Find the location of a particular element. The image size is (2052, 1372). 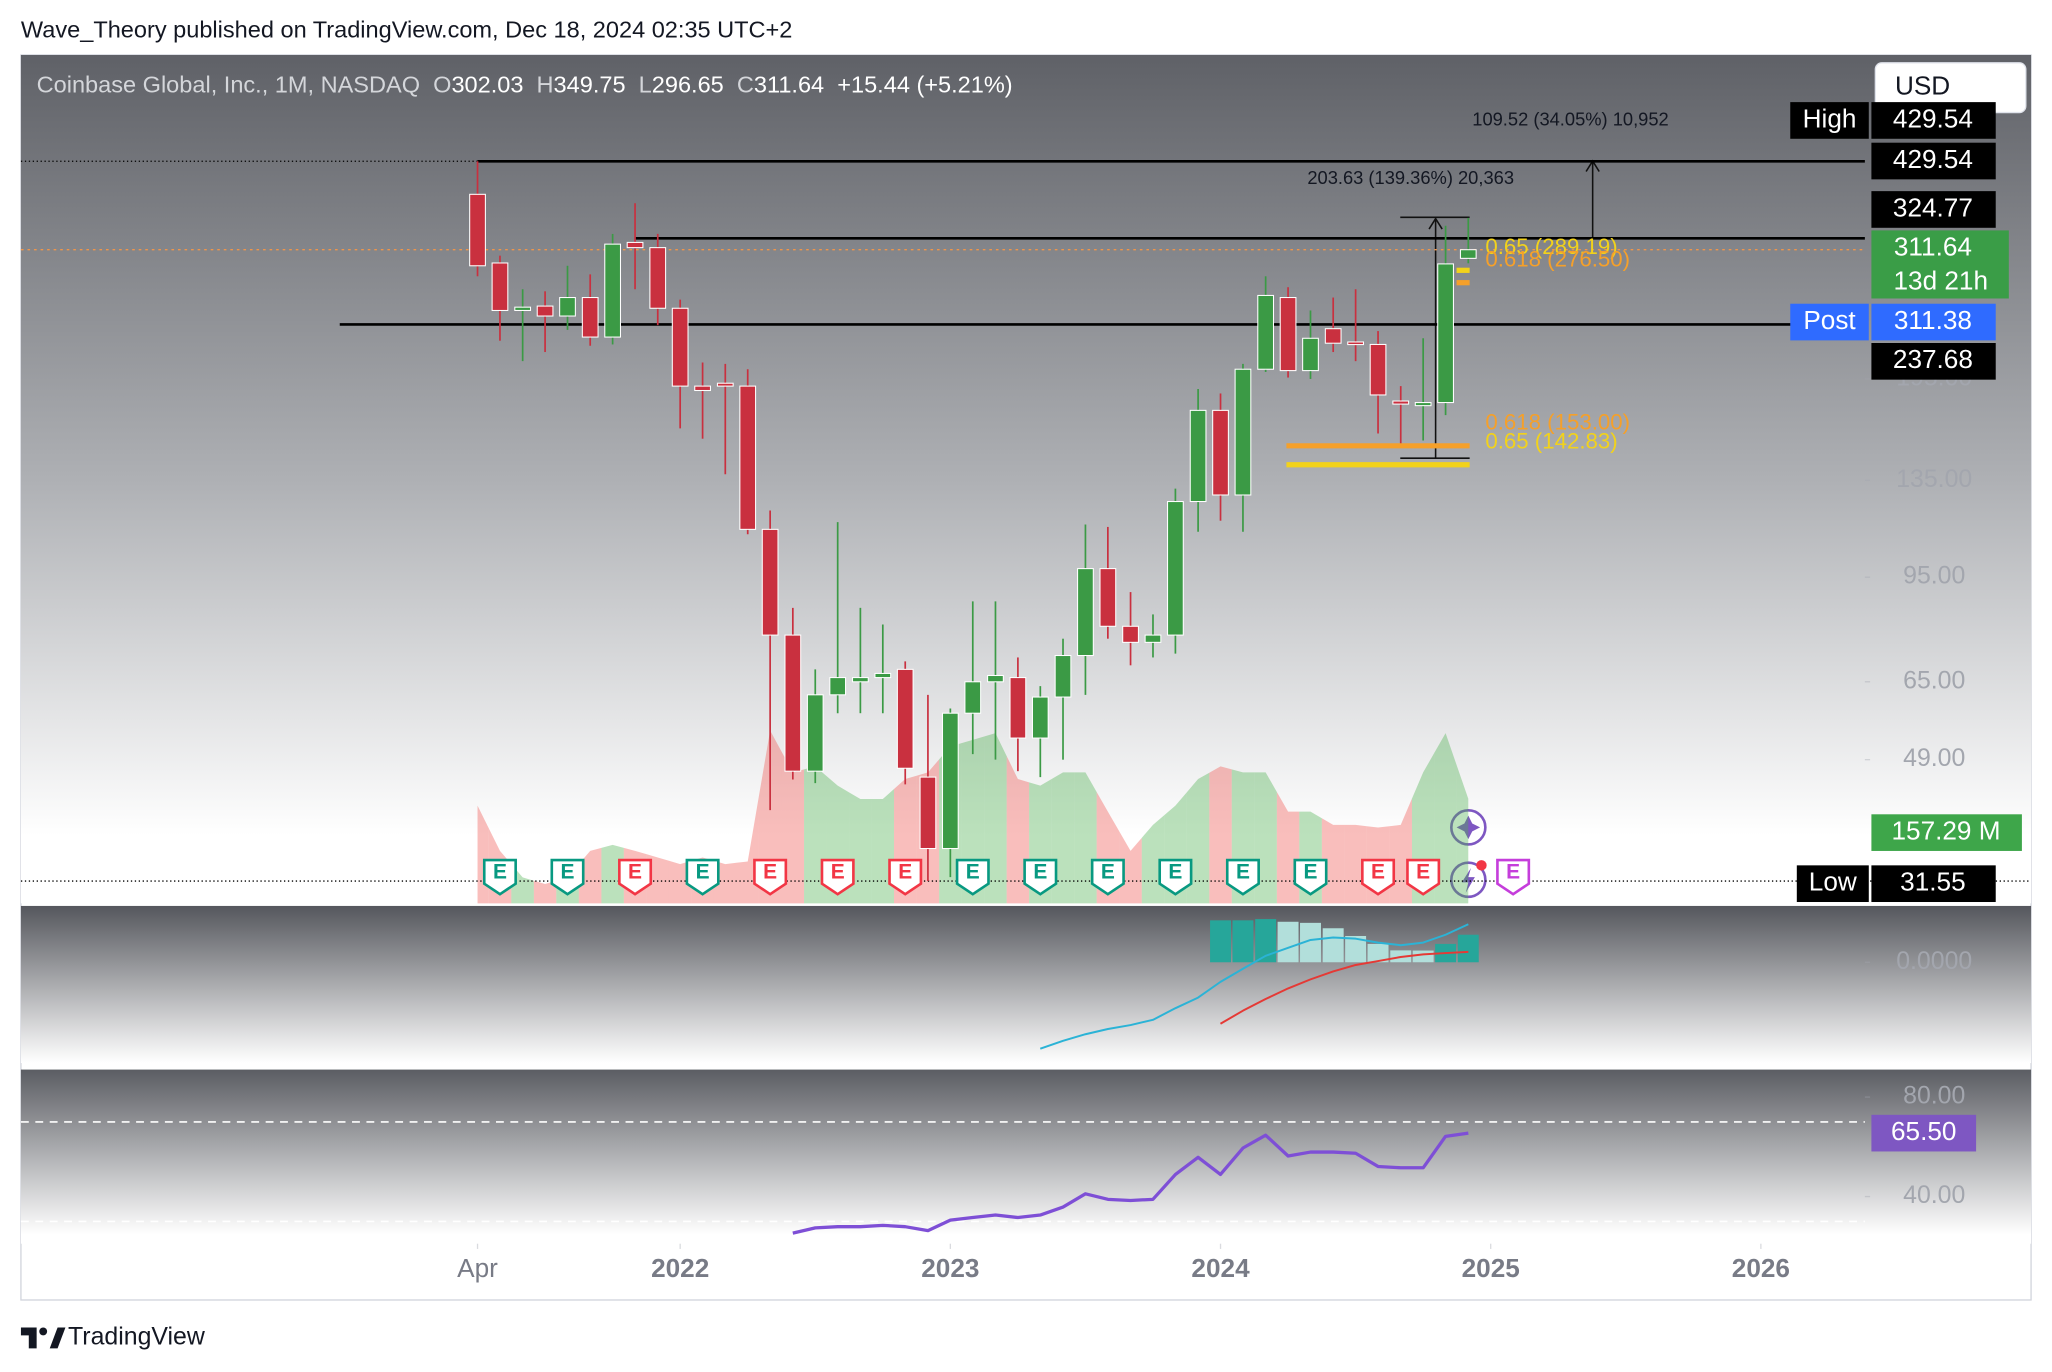

rsi-pane is located at coordinates (1026, 1156).